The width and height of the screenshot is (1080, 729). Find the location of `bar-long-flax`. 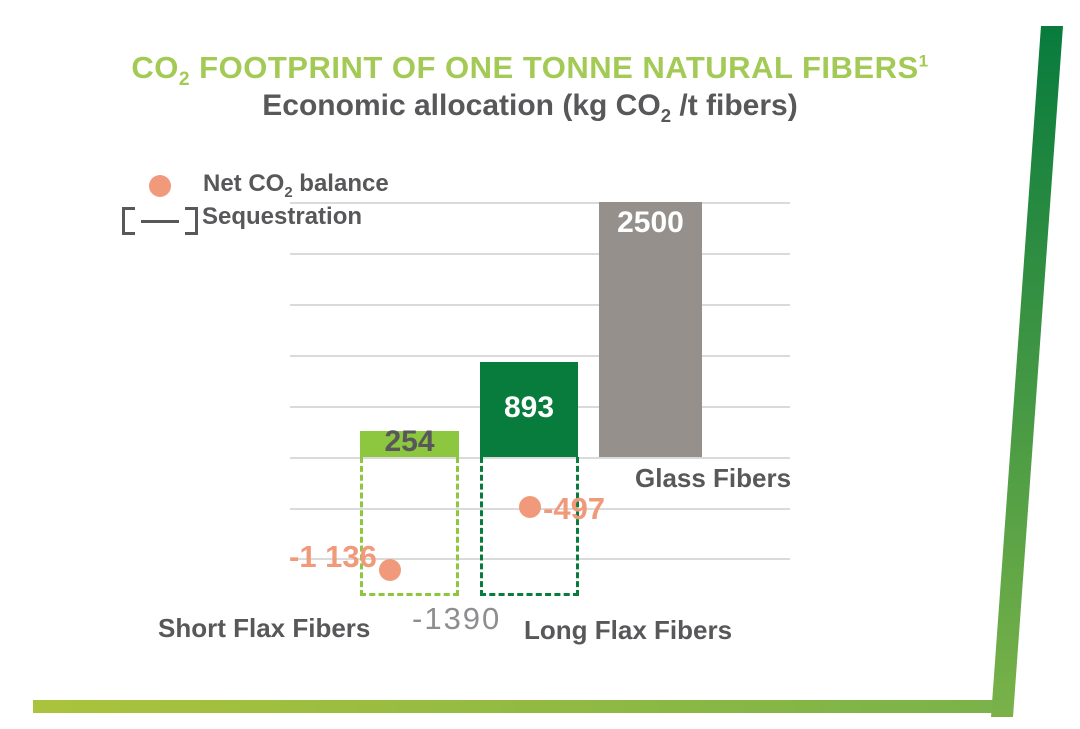

bar-long-flax is located at coordinates (529, 409).